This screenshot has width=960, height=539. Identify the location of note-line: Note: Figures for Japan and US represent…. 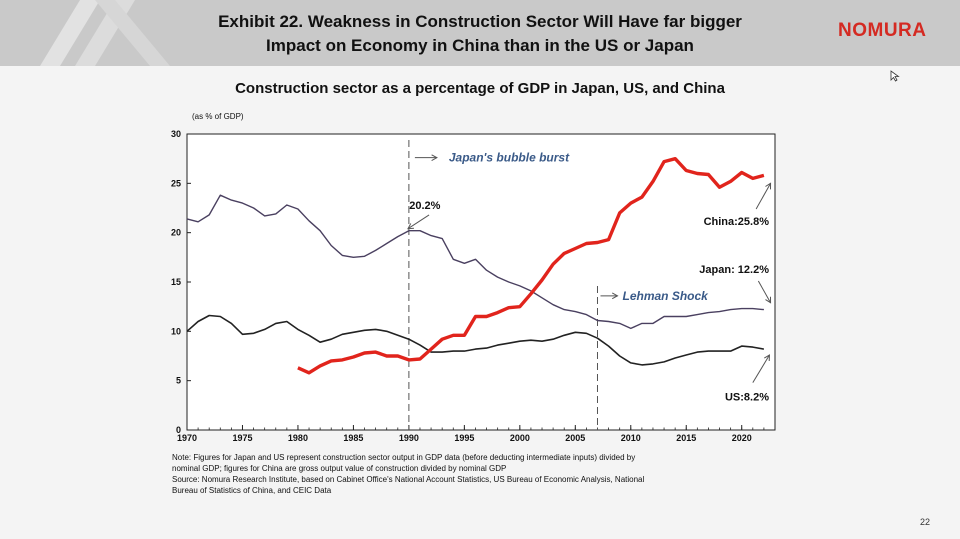
(404, 457).